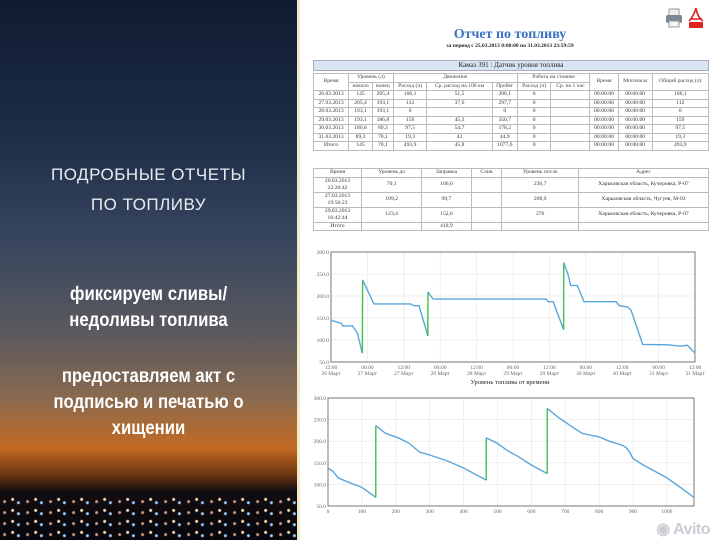 This screenshot has height=540, width=720. I want to click on col-header: Работа на стоянке, so click(553, 78).